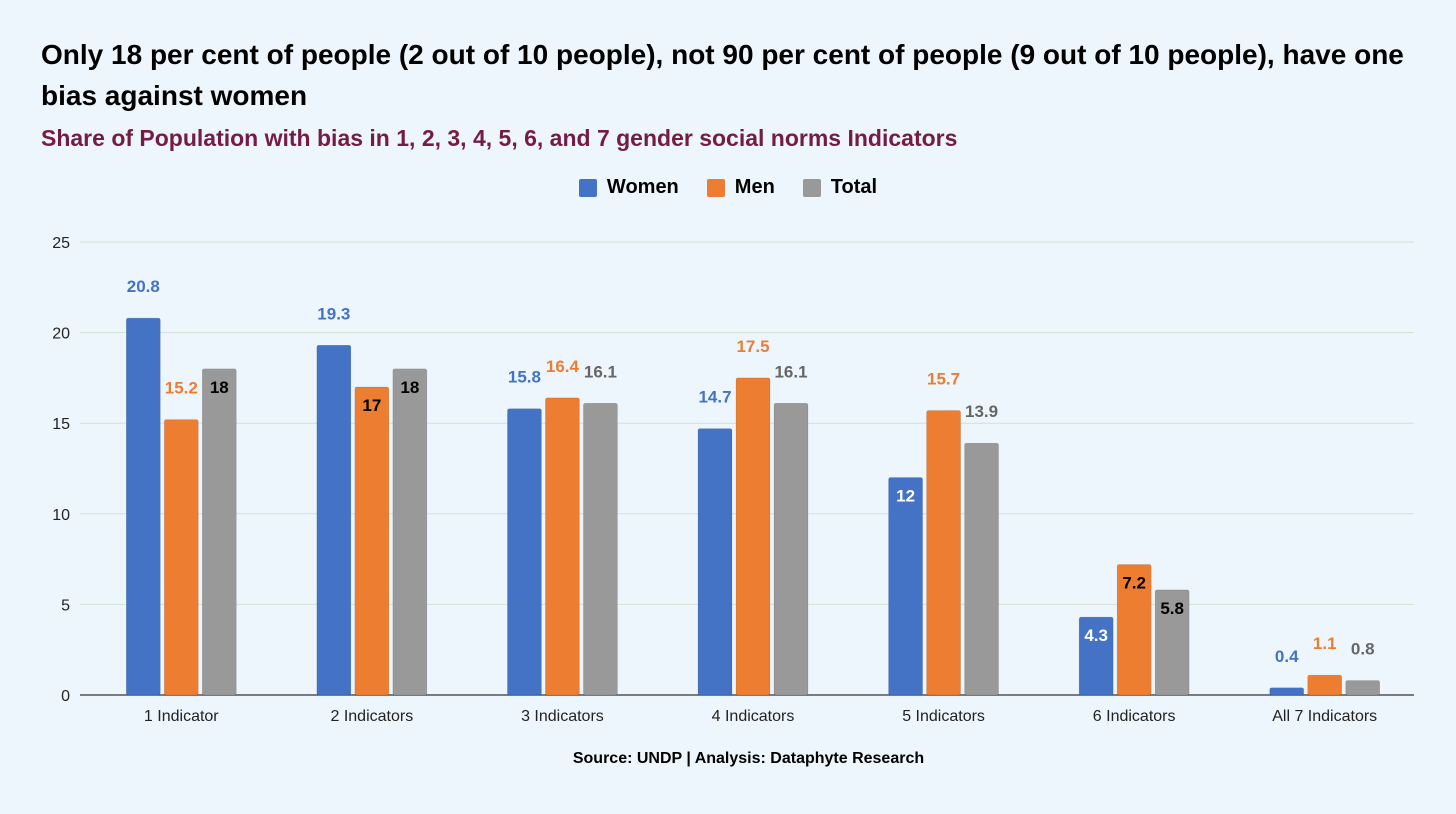 The width and height of the screenshot is (1456, 814). I want to click on y-tick-label: 25, so click(61, 243).